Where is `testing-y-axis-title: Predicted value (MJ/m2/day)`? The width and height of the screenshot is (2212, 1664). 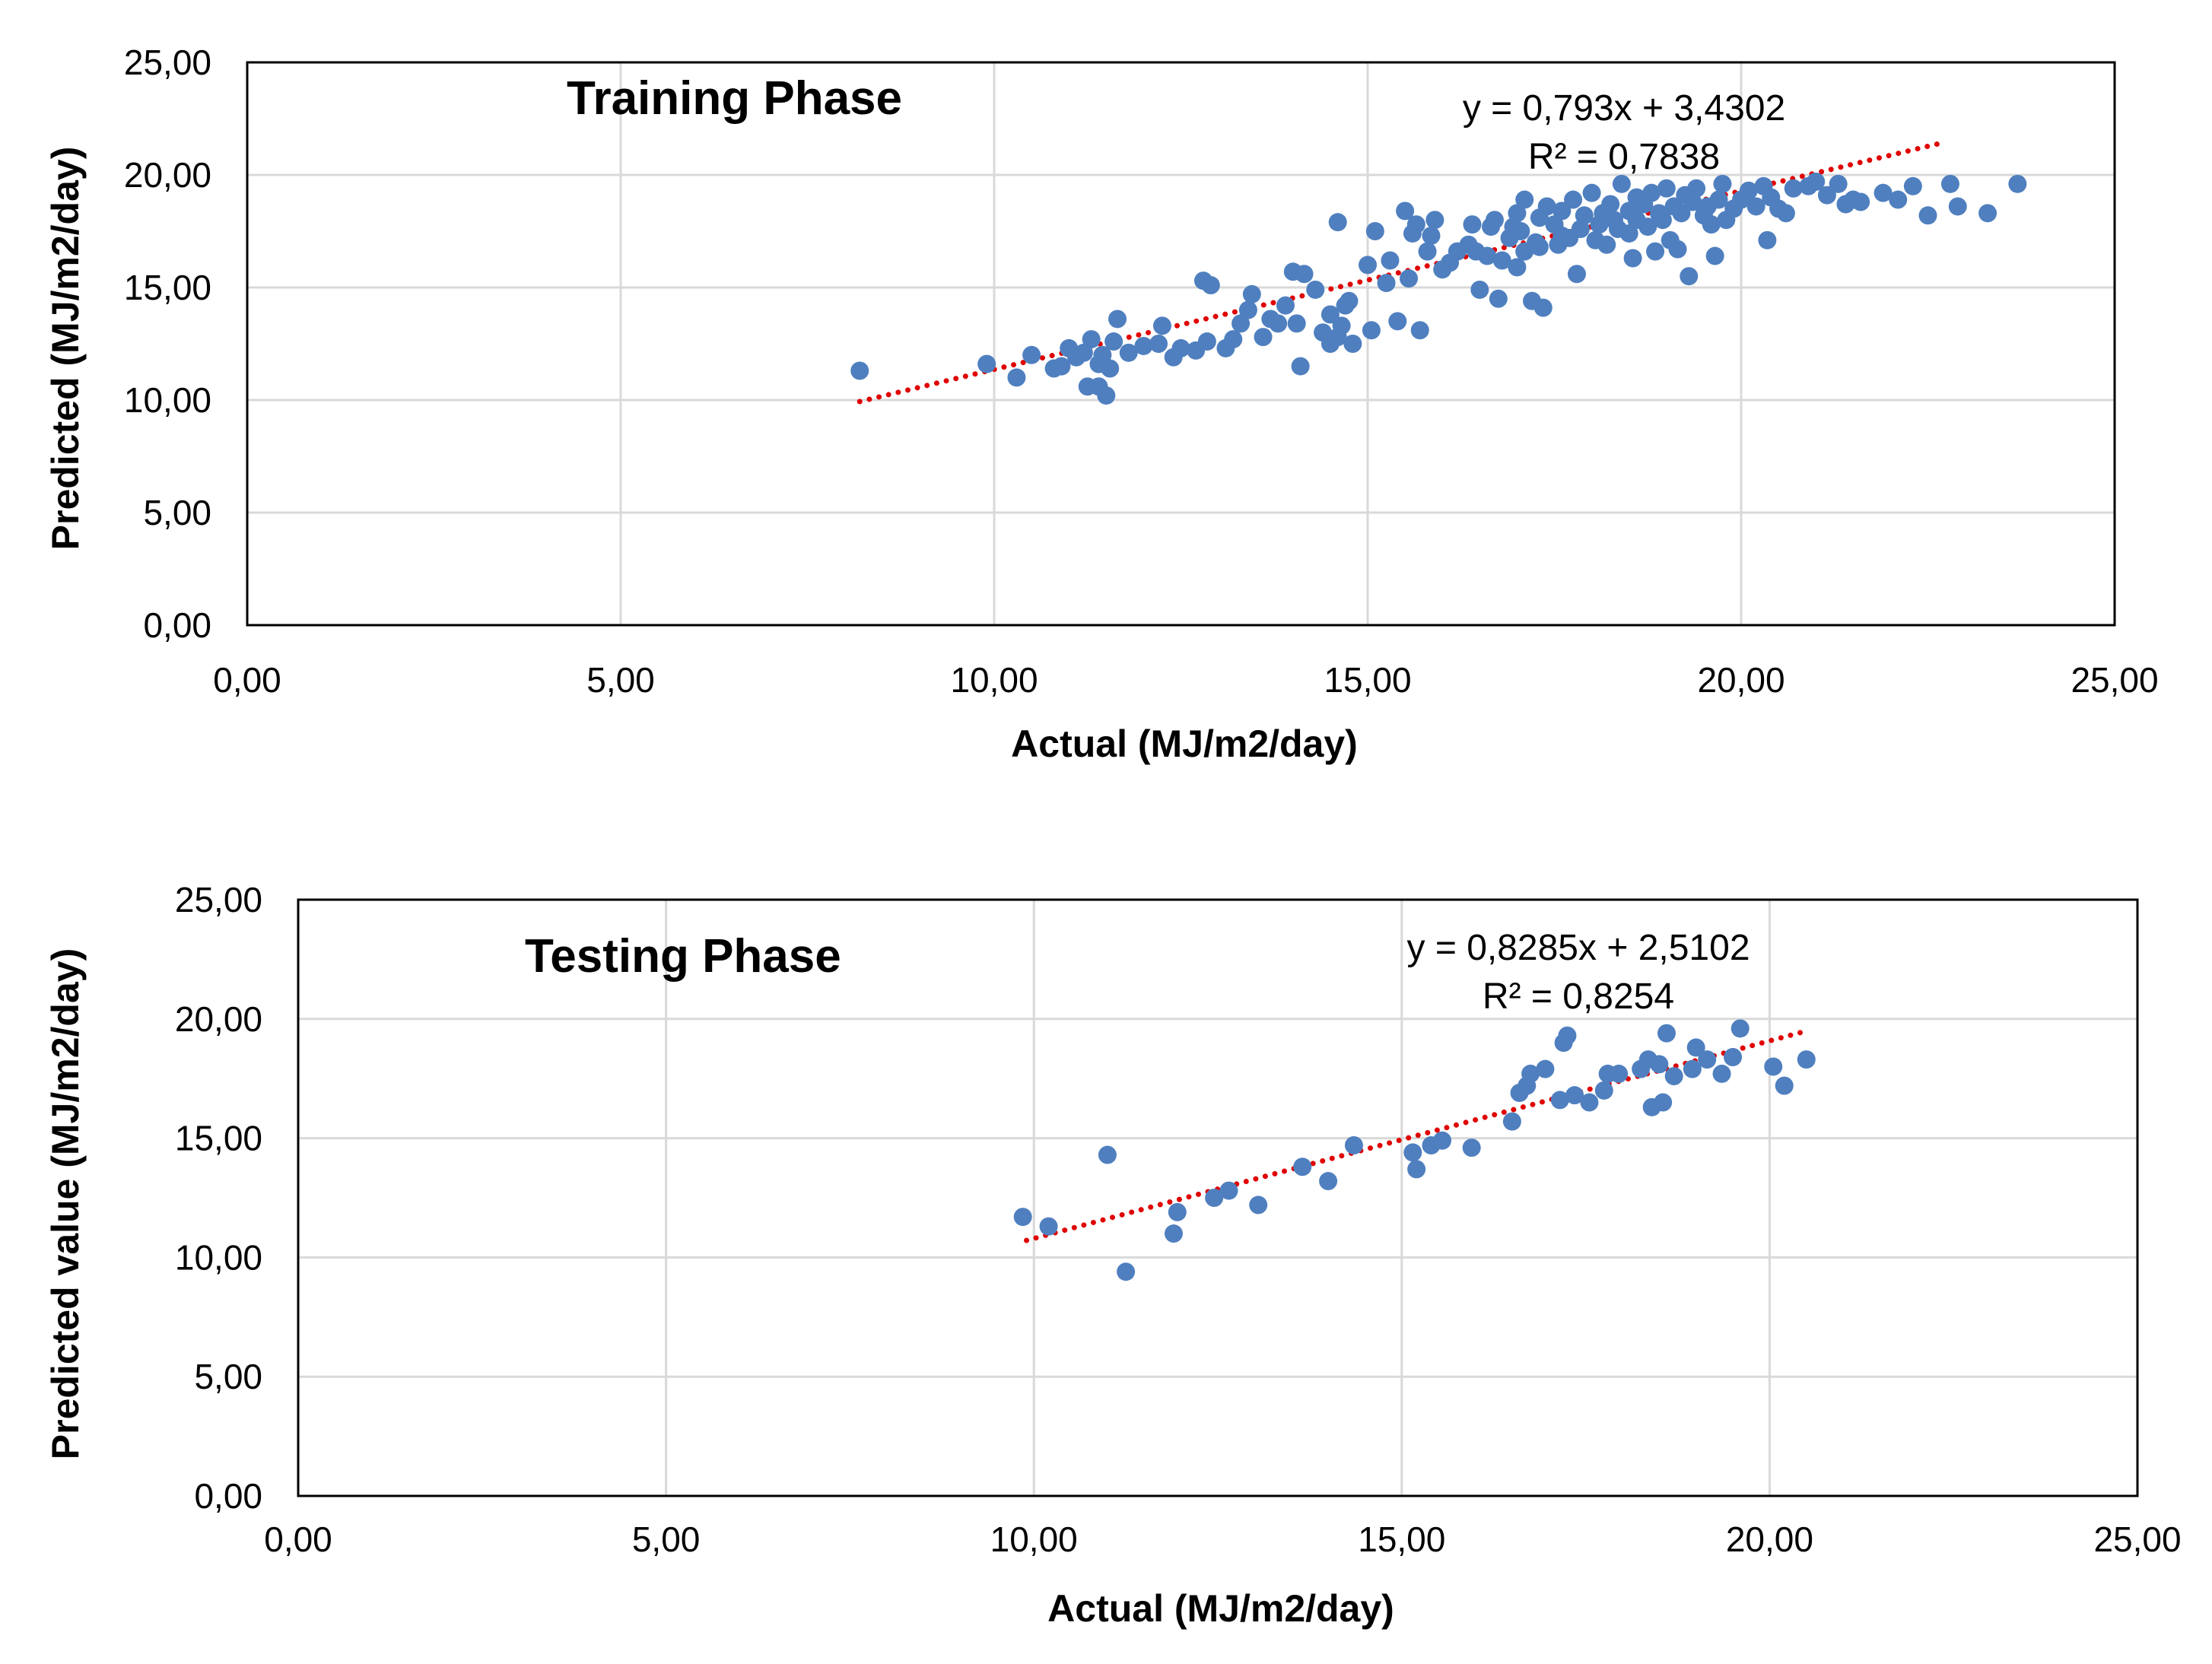 testing-y-axis-title: Predicted value (MJ/m2/day) is located at coordinates (65, 1204).